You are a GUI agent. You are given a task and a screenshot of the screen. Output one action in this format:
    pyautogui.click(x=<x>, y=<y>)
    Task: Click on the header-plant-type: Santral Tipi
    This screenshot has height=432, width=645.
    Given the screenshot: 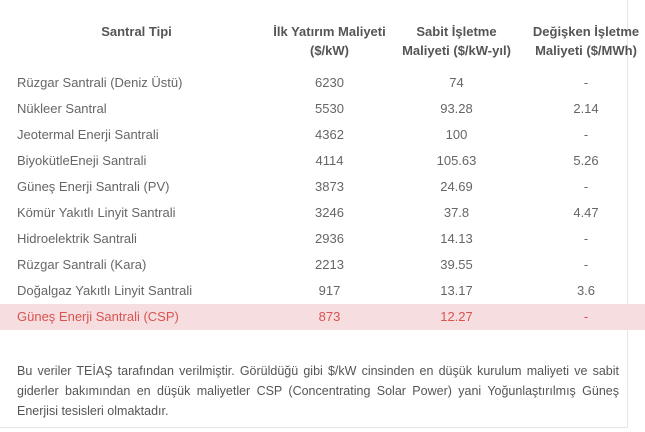 What is the action you would take?
    pyautogui.click(x=136, y=31)
    